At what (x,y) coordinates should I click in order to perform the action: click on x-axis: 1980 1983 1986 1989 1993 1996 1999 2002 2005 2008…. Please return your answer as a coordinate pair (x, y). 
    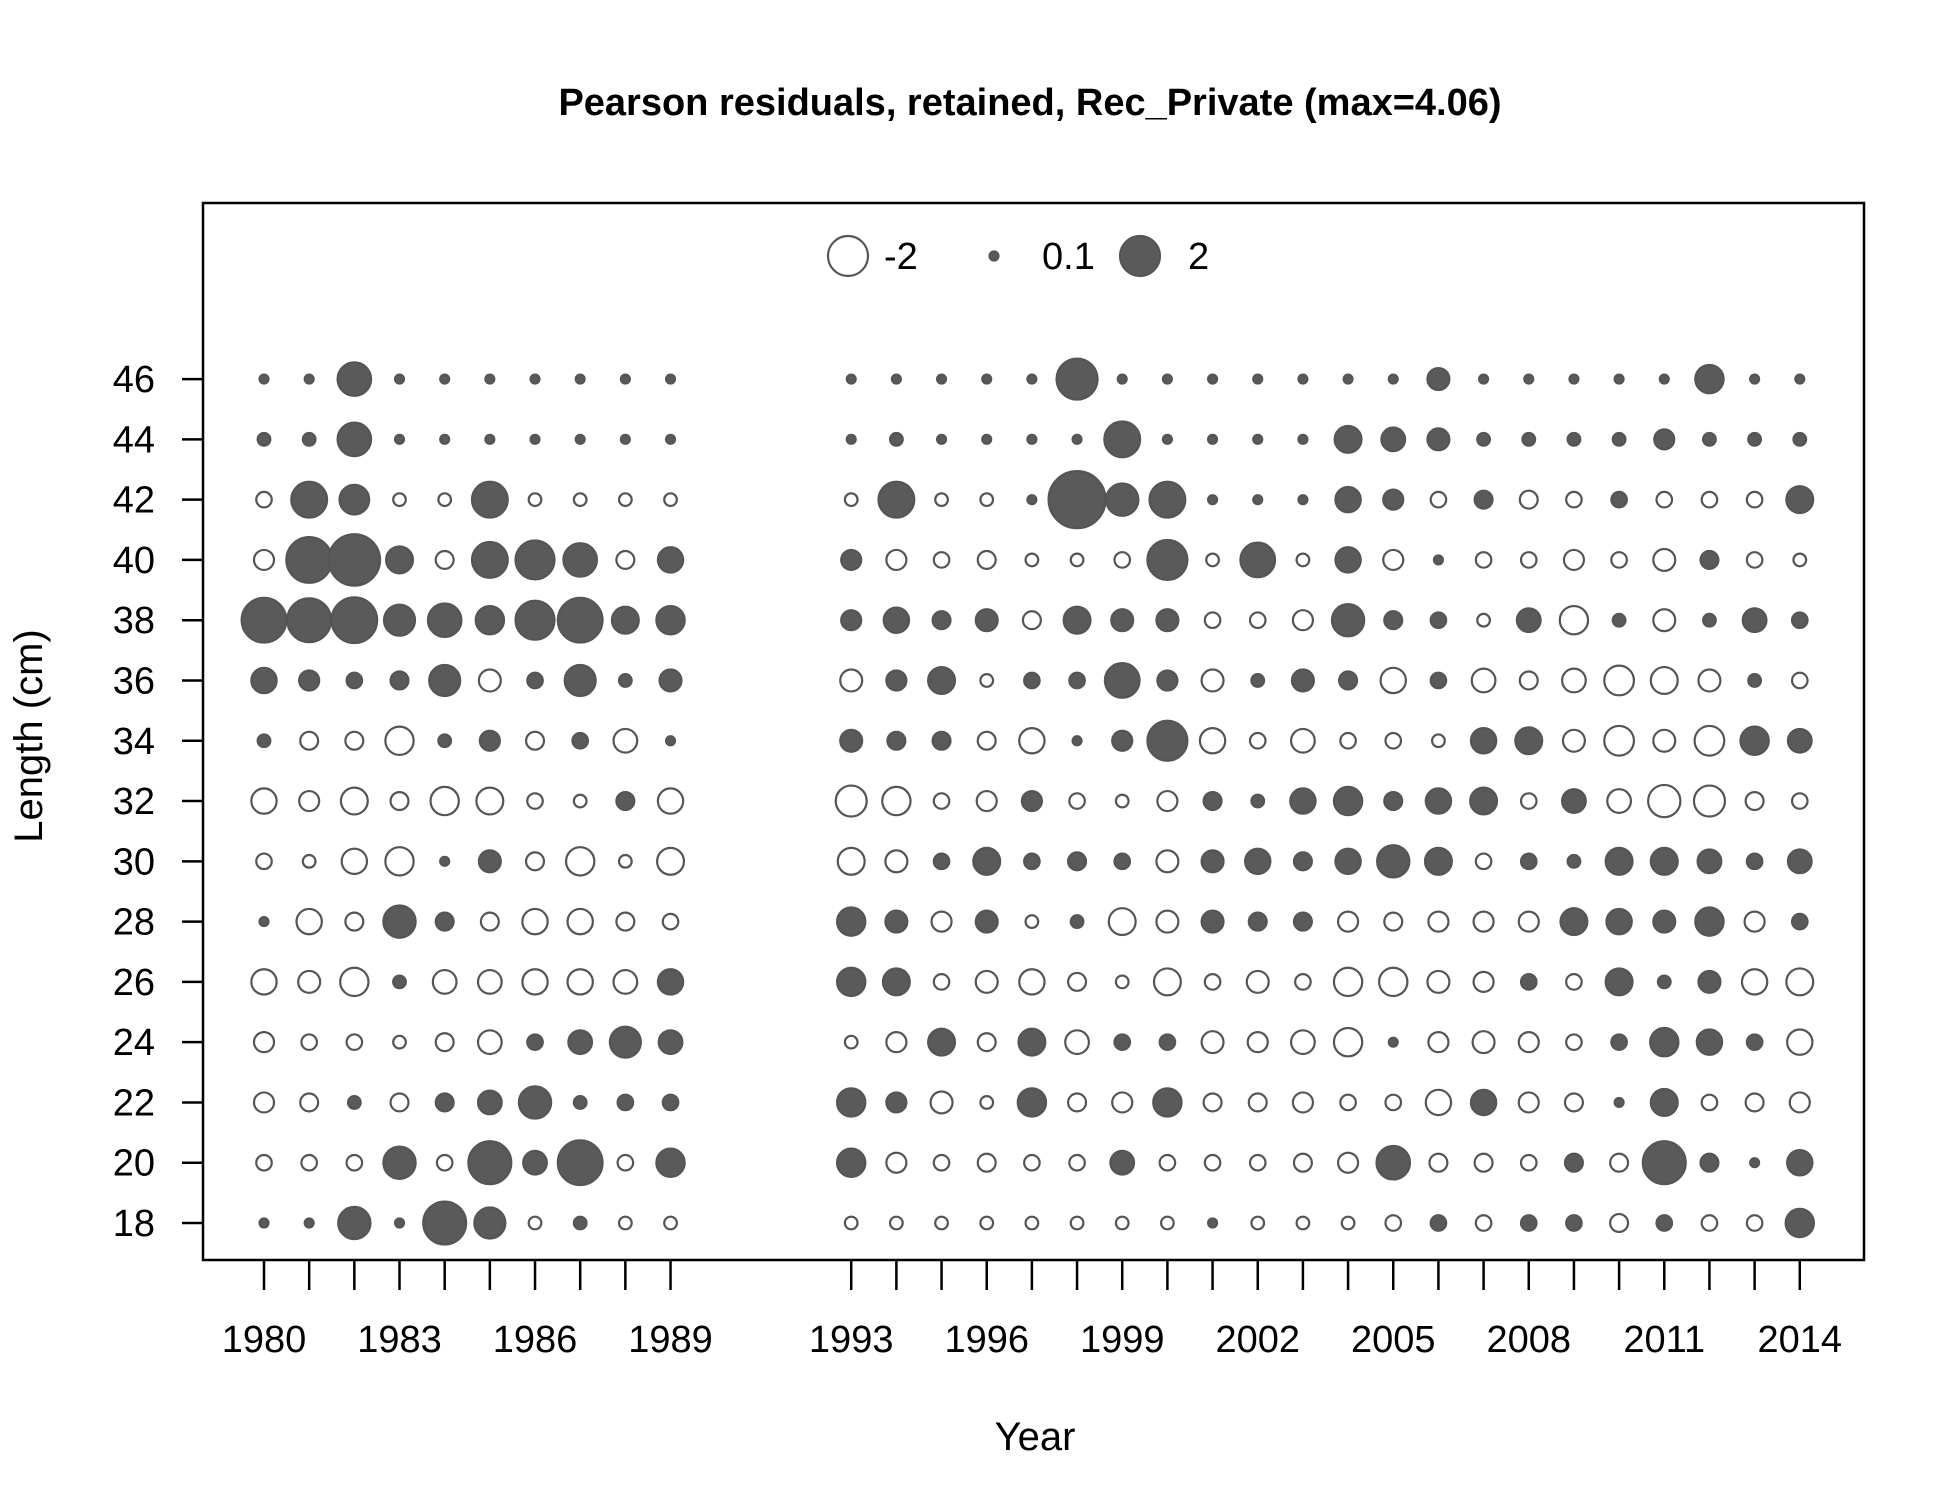
    Looking at the image, I should click on (1032, 1310).